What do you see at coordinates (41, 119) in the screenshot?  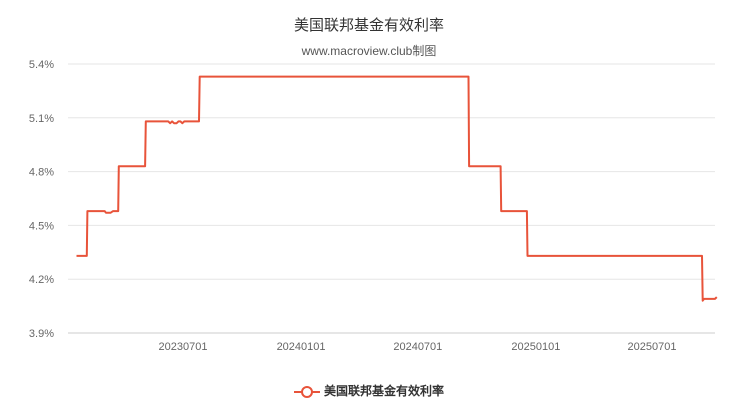 I see `y-tick-label: 5.1%` at bounding box center [41, 119].